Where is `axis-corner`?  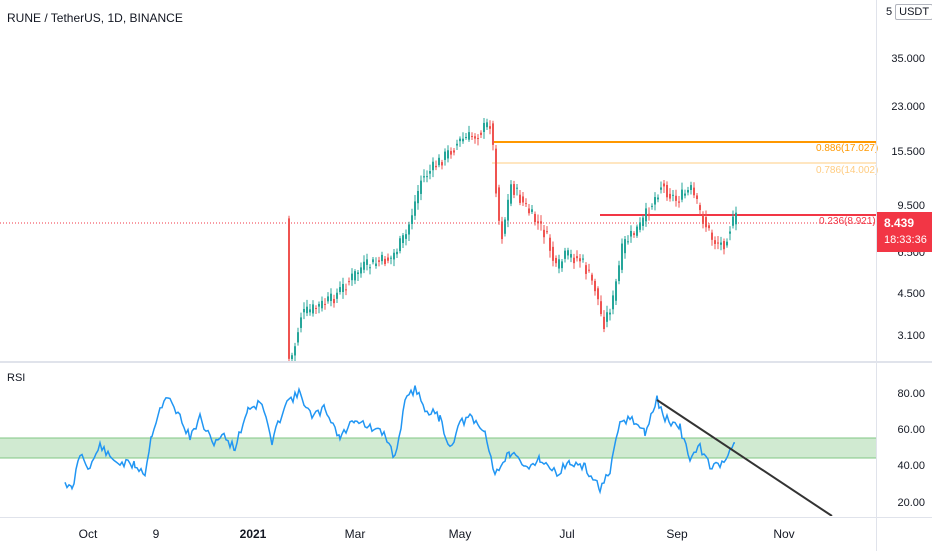
axis-corner is located at coordinates (904, 534).